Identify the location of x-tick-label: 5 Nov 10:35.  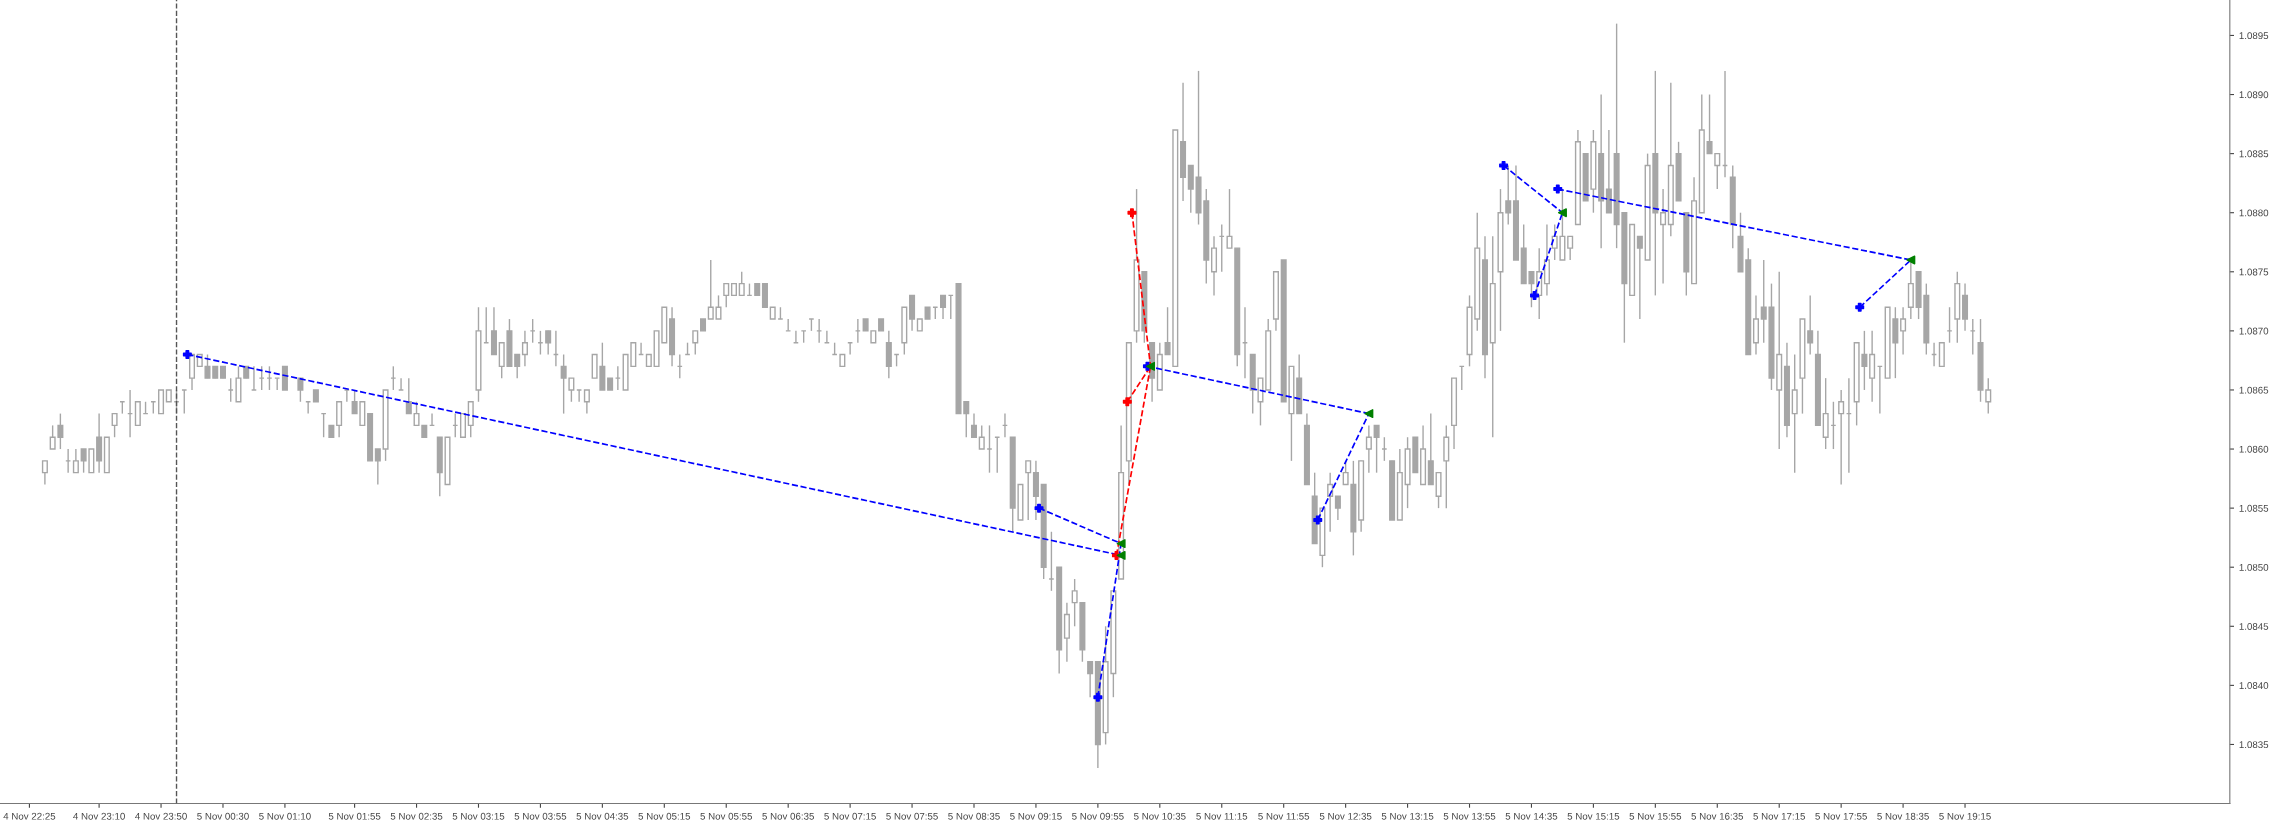
(1160, 816).